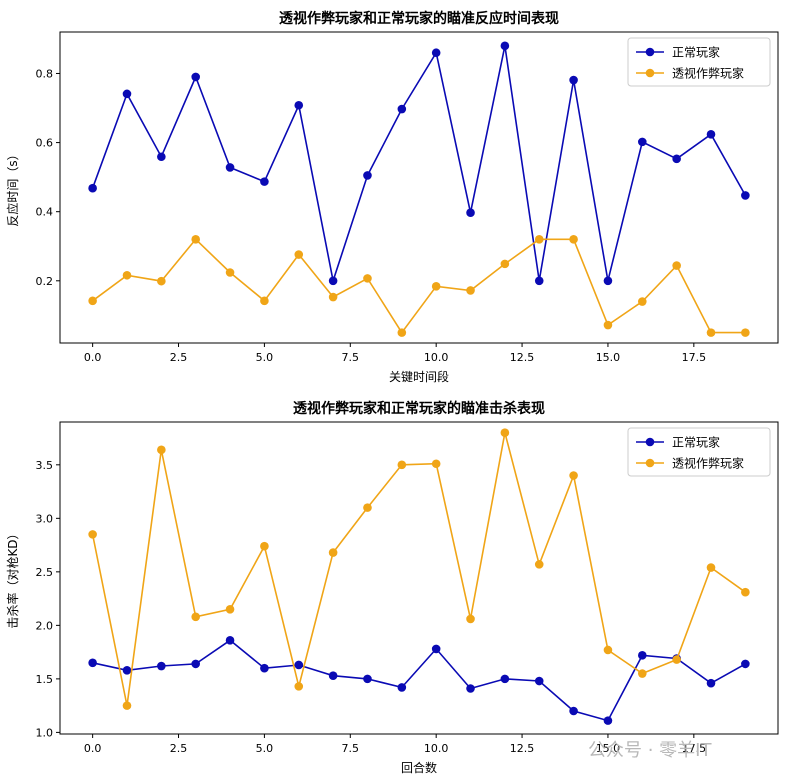 Image resolution: width=787 pixels, height=784 pixels. Describe the element at coordinates (45, 518) in the screenshot. I see `y-tick-label: 3.0` at that location.